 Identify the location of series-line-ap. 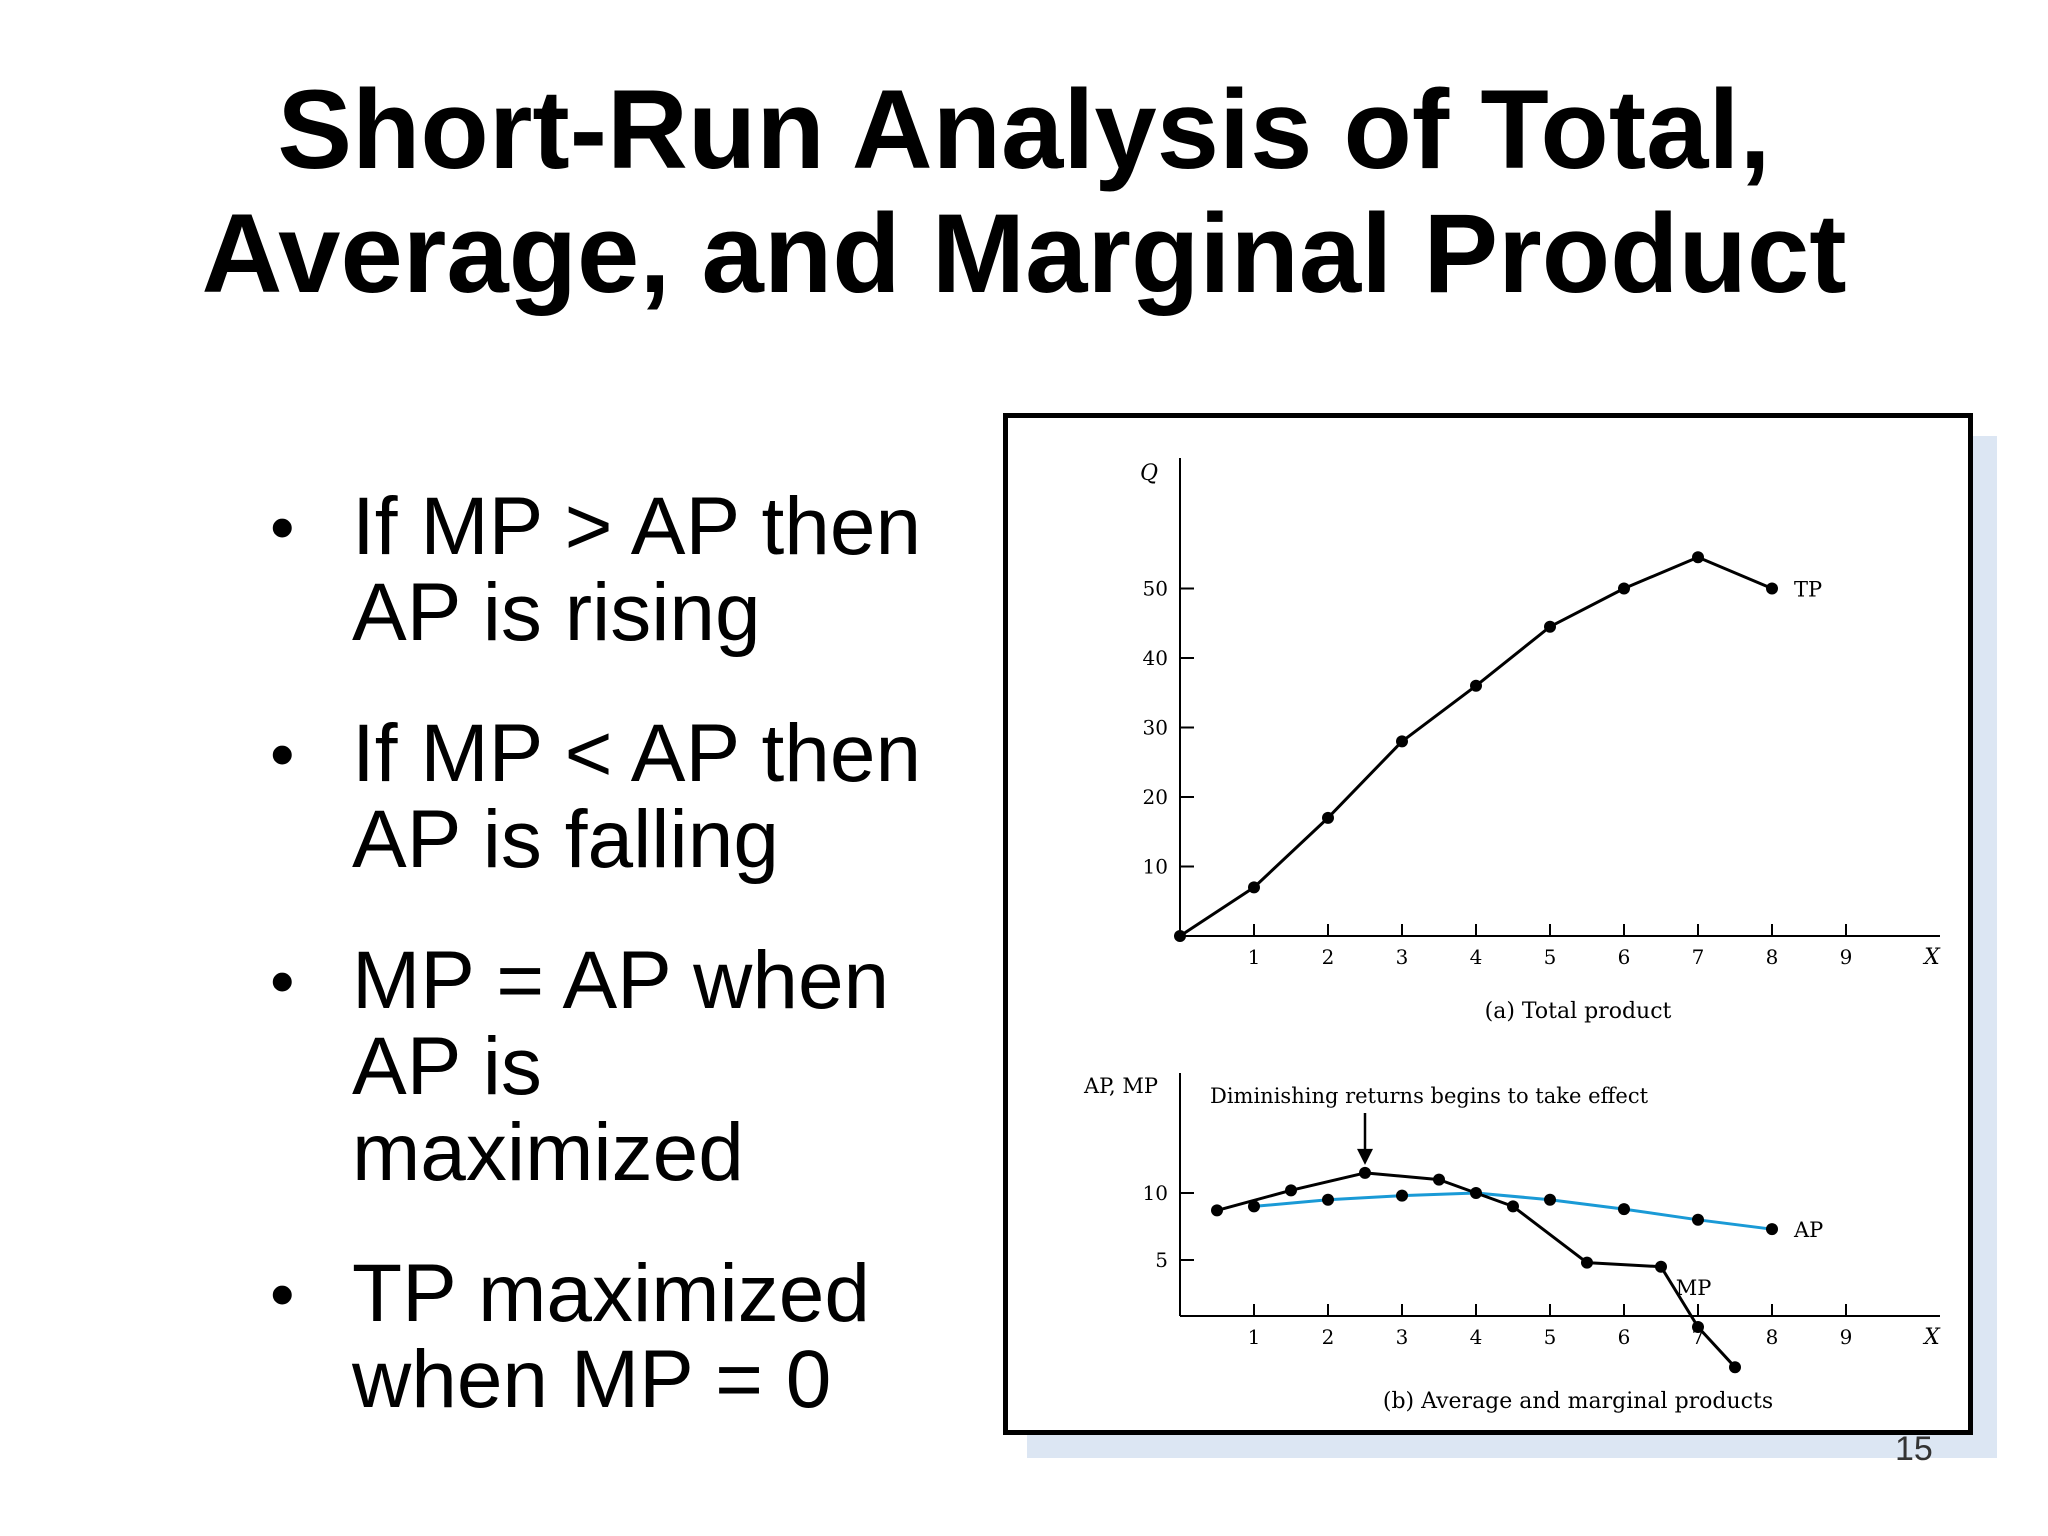
(1513, 1211).